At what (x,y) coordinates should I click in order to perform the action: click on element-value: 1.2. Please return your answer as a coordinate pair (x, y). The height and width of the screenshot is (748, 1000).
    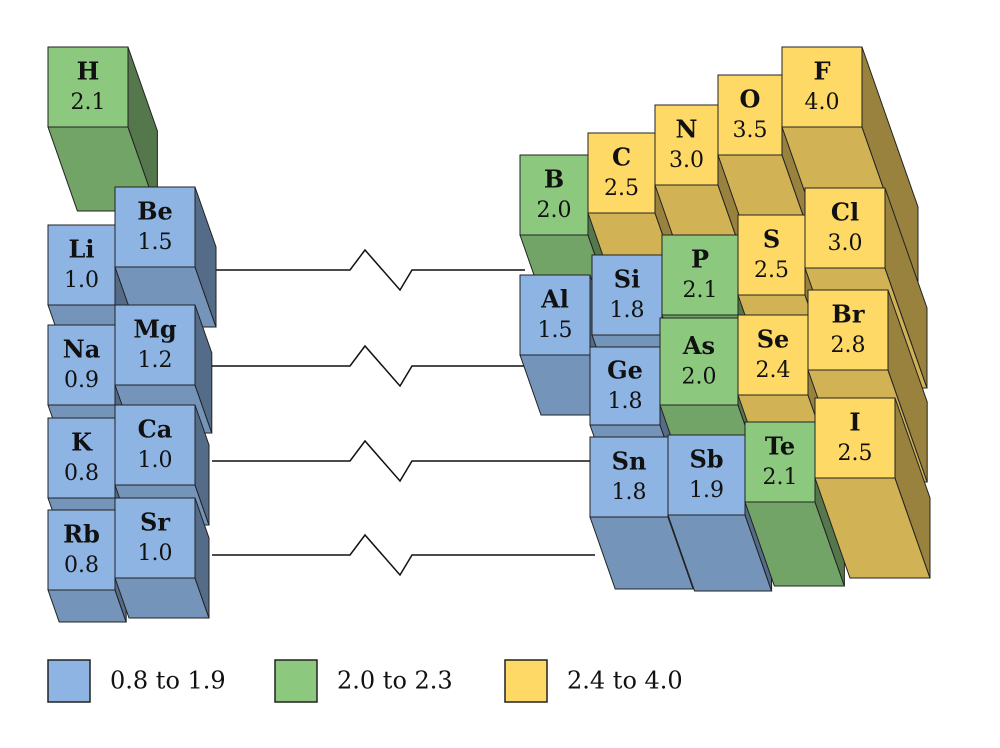
    Looking at the image, I should click on (155, 360).